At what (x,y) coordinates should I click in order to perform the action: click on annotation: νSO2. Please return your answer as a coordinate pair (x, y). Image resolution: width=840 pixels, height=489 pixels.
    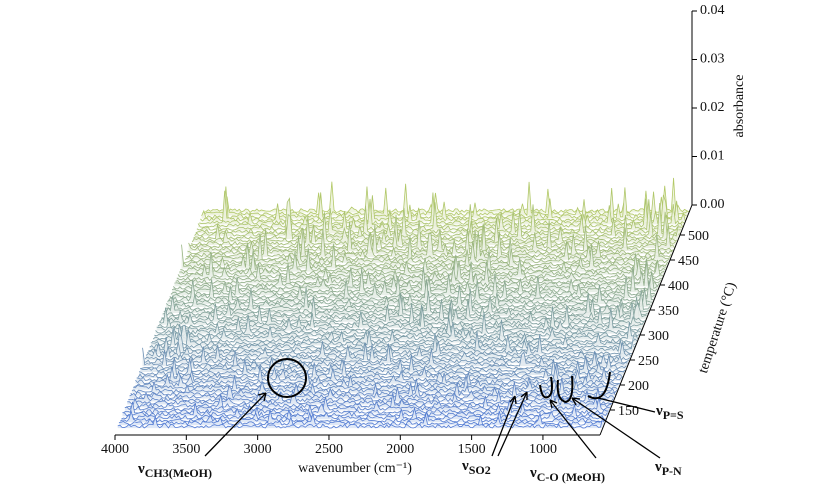
    Looking at the image, I should click on (476, 467).